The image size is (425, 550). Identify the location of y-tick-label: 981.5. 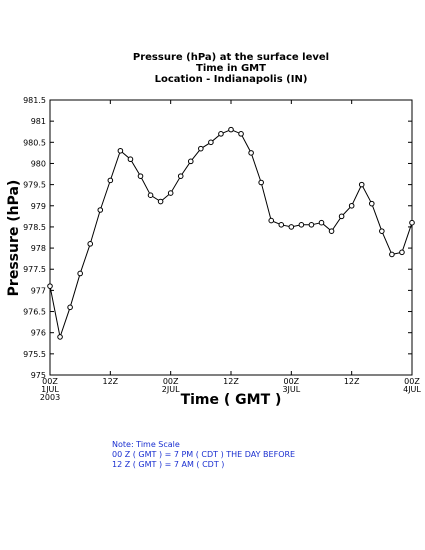
(34, 100).